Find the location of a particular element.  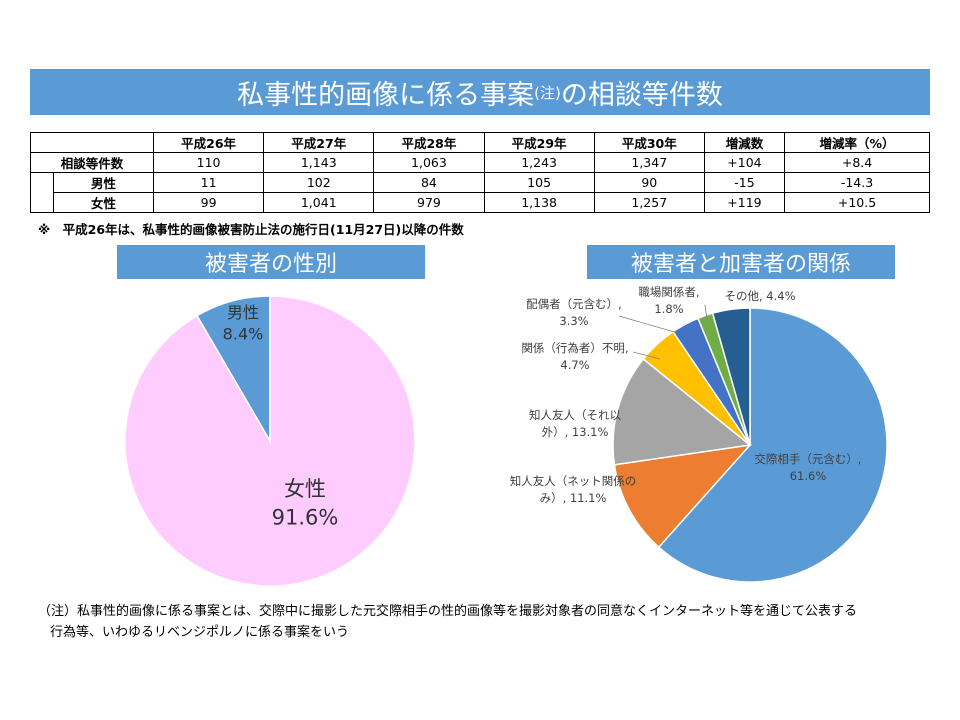

table-cell: 979 is located at coordinates (429, 202).